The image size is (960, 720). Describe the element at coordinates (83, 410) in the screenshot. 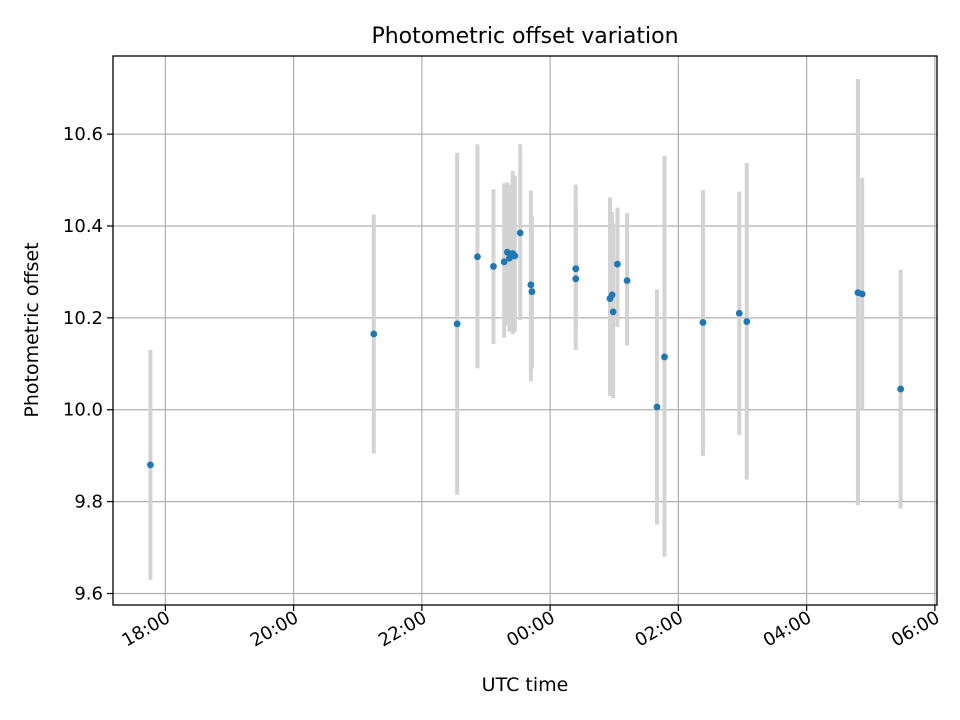

I see `y-tick-label: 10.0` at that location.